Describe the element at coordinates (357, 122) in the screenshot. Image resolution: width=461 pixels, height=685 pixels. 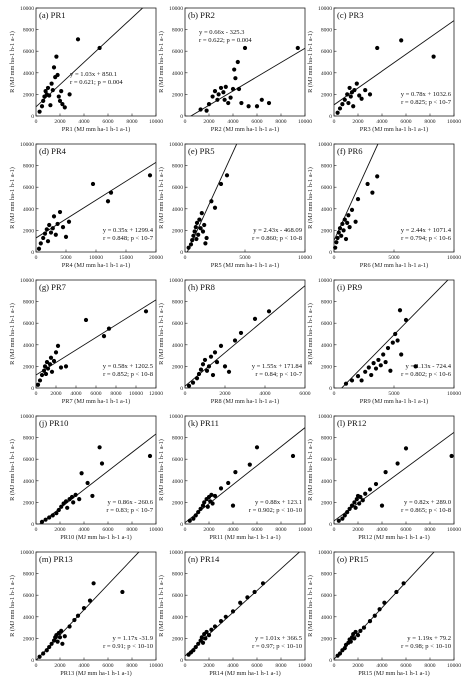
I see `x-tick-label: 2000` at that location.